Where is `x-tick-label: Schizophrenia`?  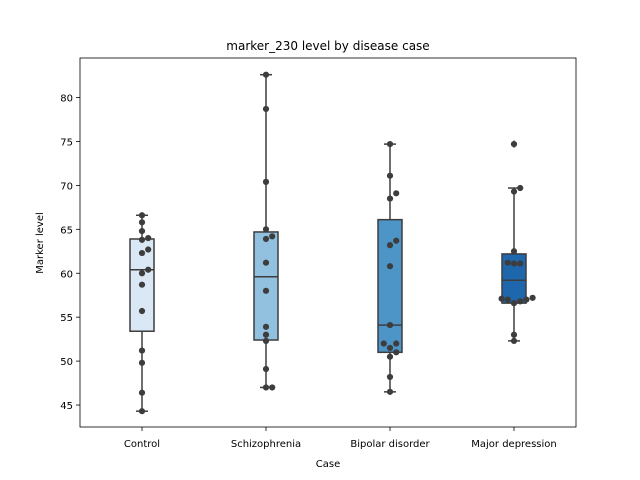 x-tick-label: Schizophrenia is located at coordinates (266, 444).